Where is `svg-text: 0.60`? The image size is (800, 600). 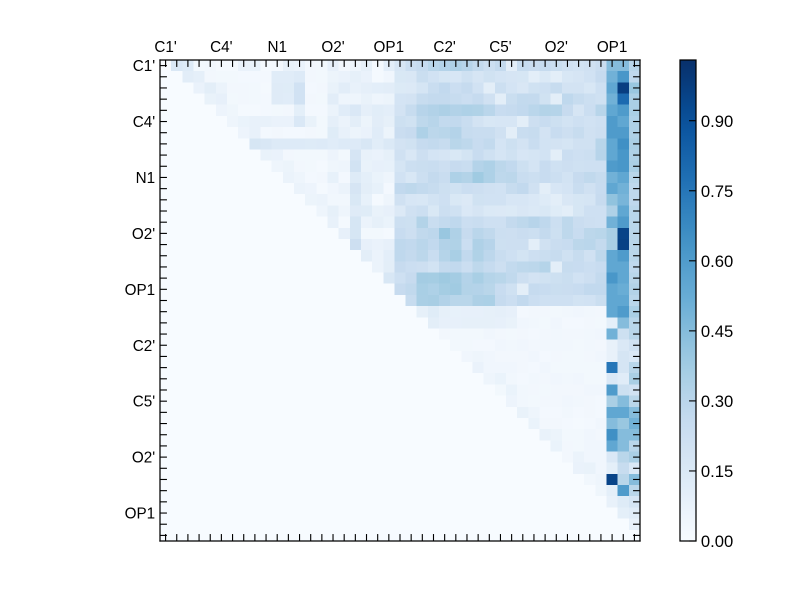 svg-text: 0.60 is located at coordinates (717, 261).